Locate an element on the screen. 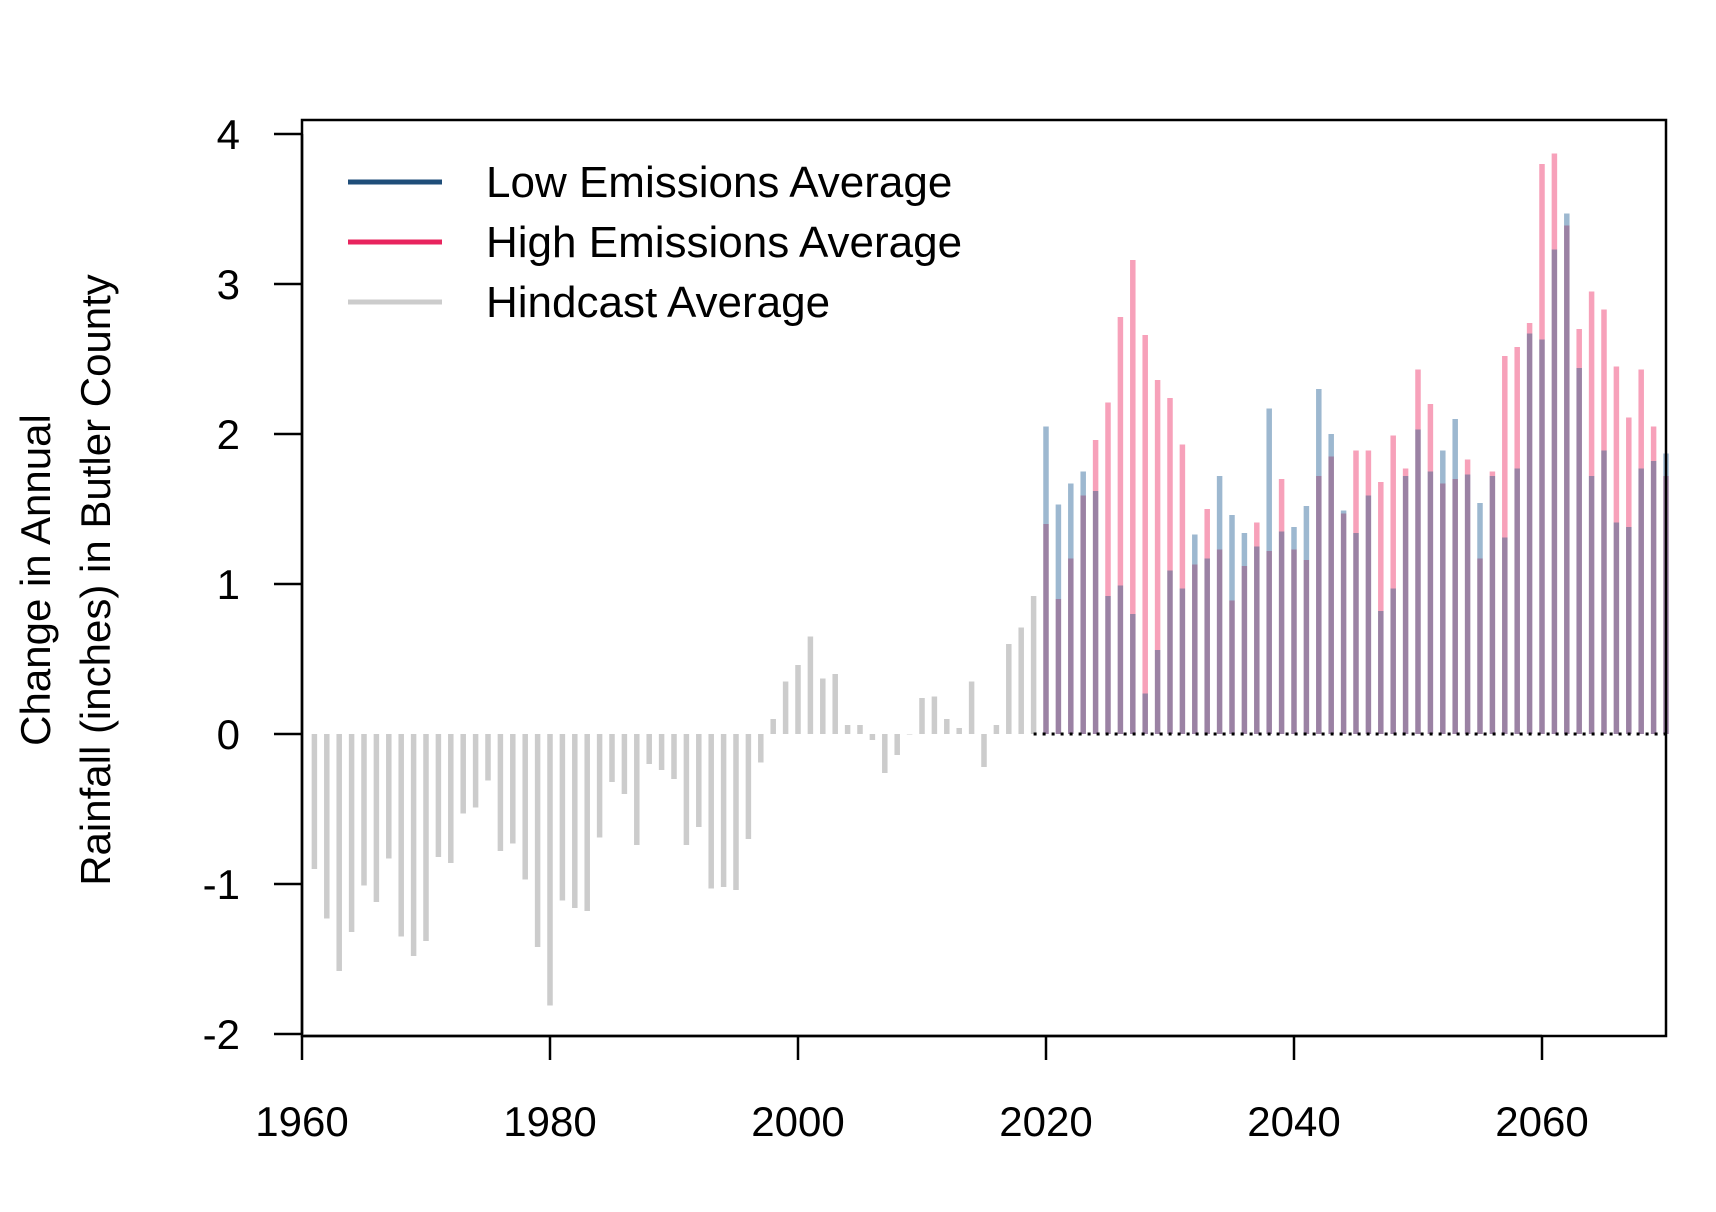  x-tick-label: 2020 is located at coordinates (1045, 1121).